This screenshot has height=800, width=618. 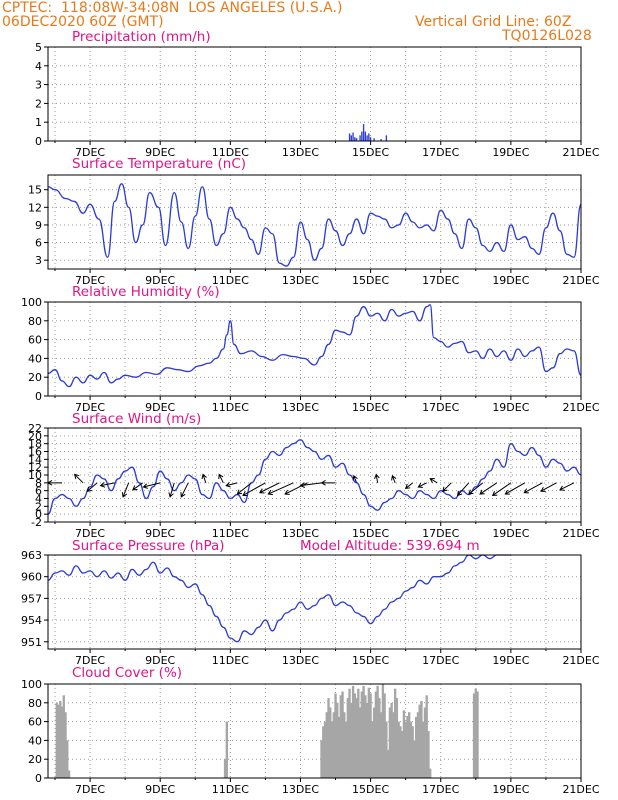 I want to click on model-altitude-label: Model Altitude: 539.694 m, so click(x=390, y=546).